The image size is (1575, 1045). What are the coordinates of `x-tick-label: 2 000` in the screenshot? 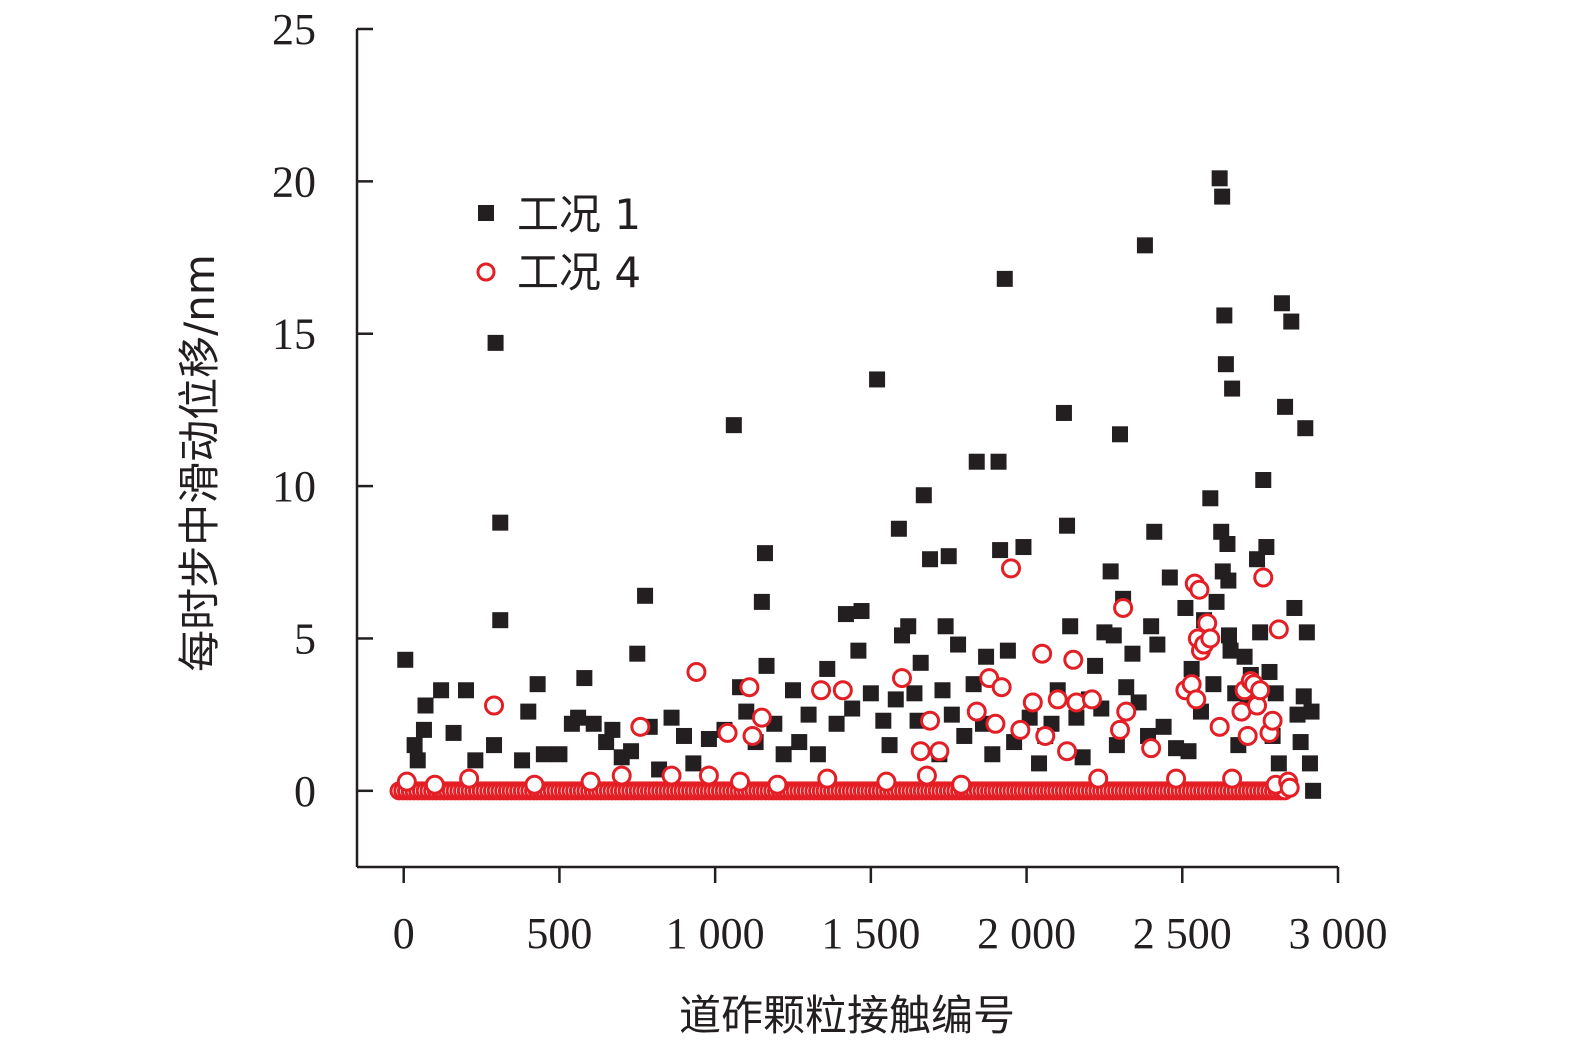 It's located at (1026, 933).